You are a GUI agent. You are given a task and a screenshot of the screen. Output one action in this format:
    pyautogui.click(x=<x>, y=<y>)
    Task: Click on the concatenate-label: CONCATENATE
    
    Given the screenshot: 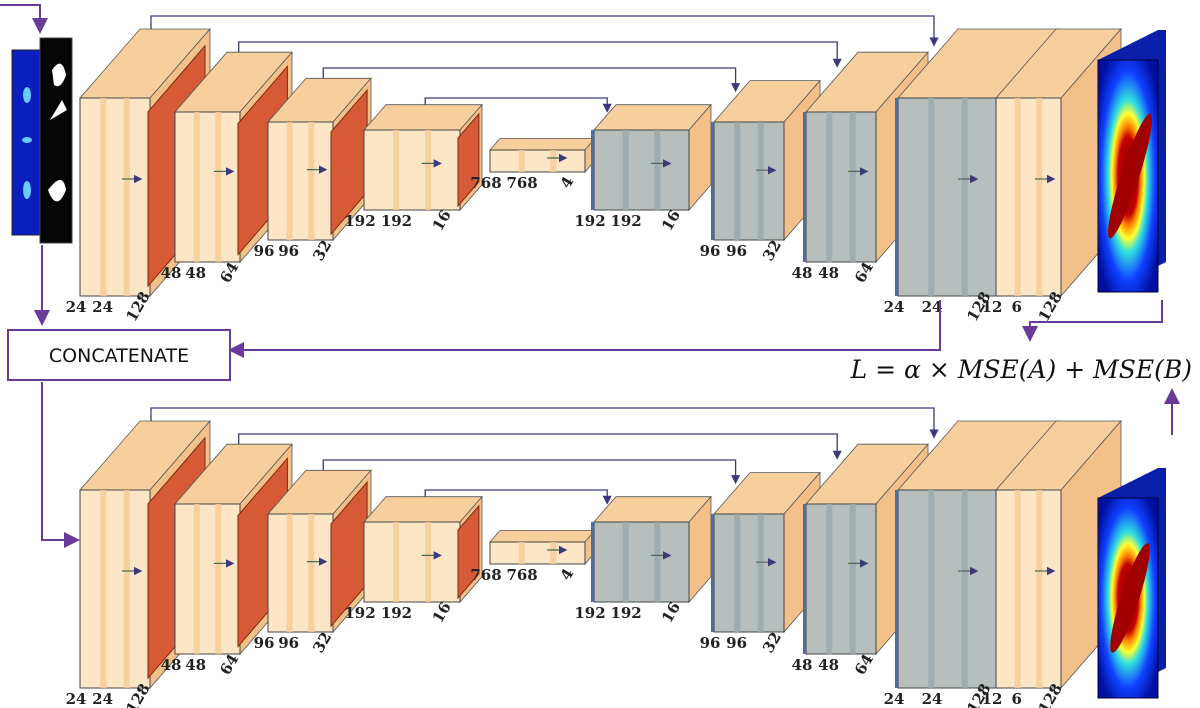 What is the action you would take?
    pyautogui.click(x=119, y=356)
    